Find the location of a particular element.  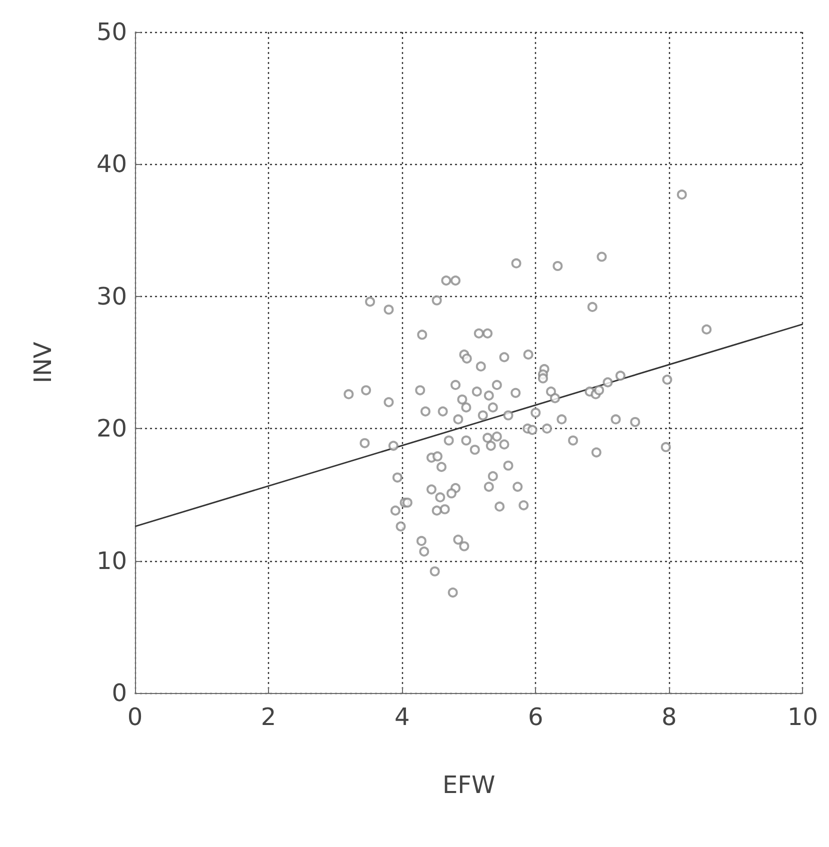

x-tick-label: 8 is located at coordinates (669, 717).